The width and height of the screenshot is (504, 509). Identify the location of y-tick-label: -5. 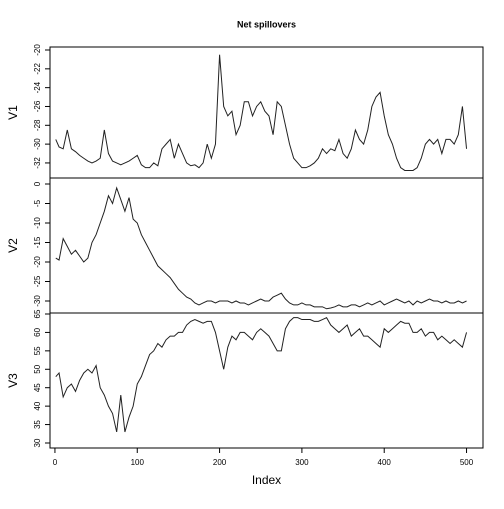
(37, 203).